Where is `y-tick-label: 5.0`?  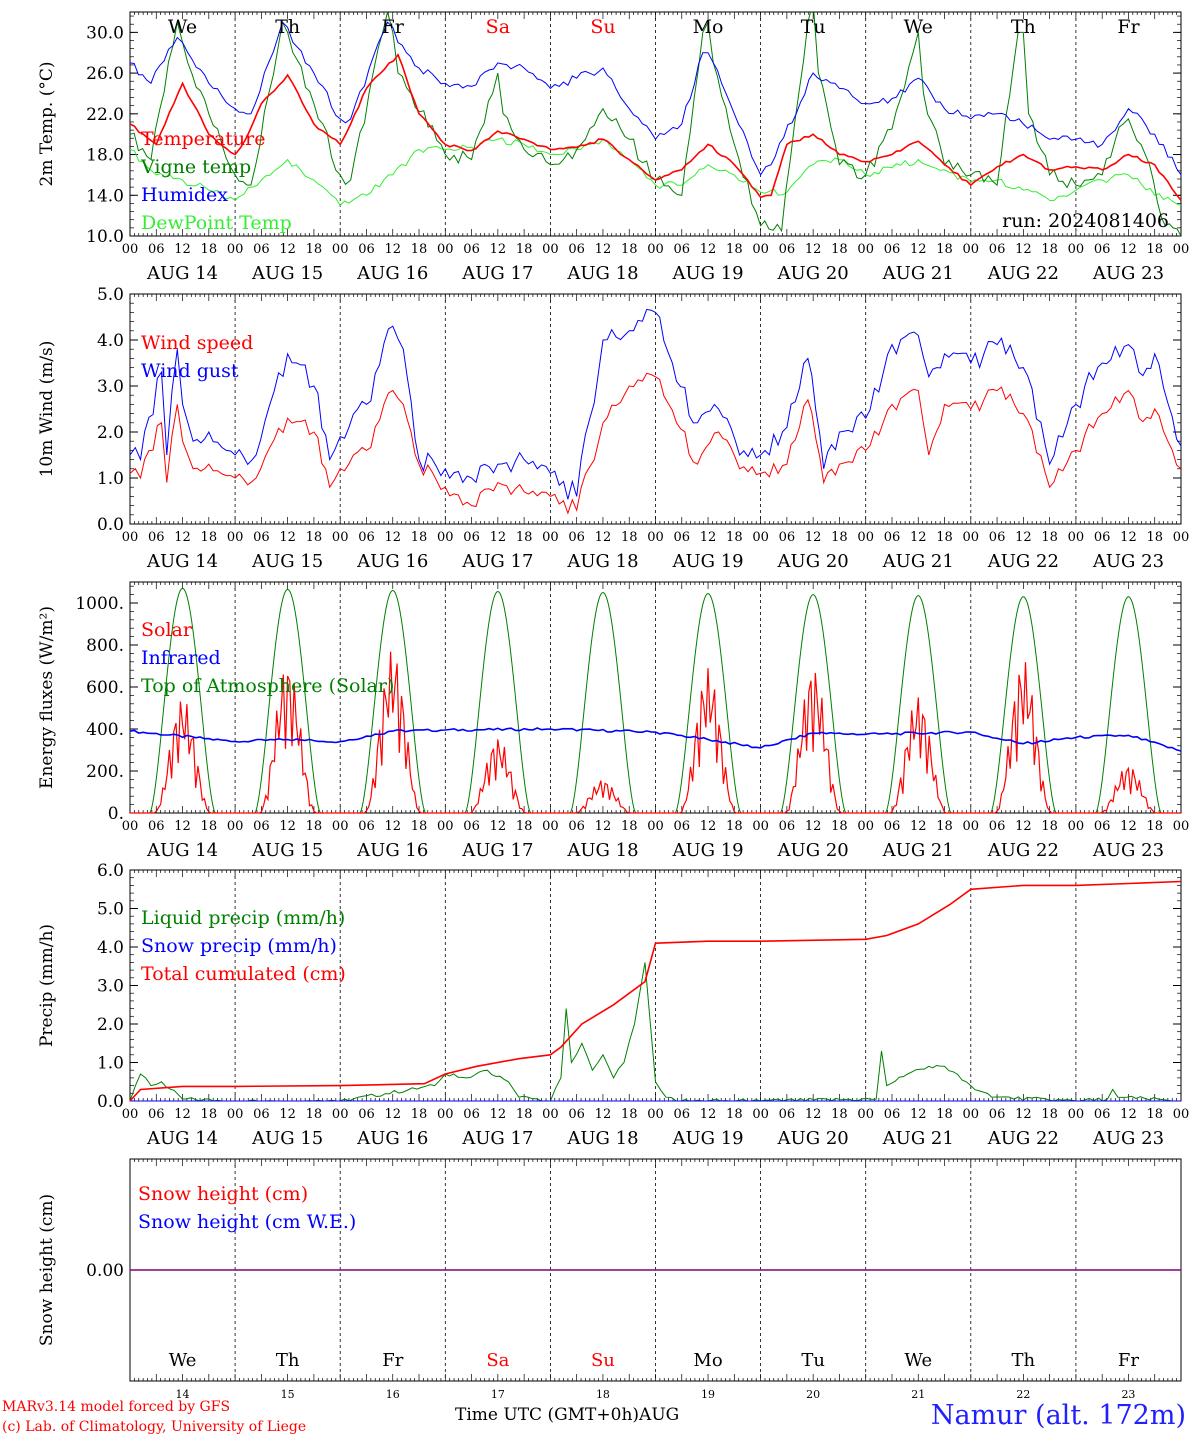
y-tick-label: 5.0 is located at coordinates (110, 295).